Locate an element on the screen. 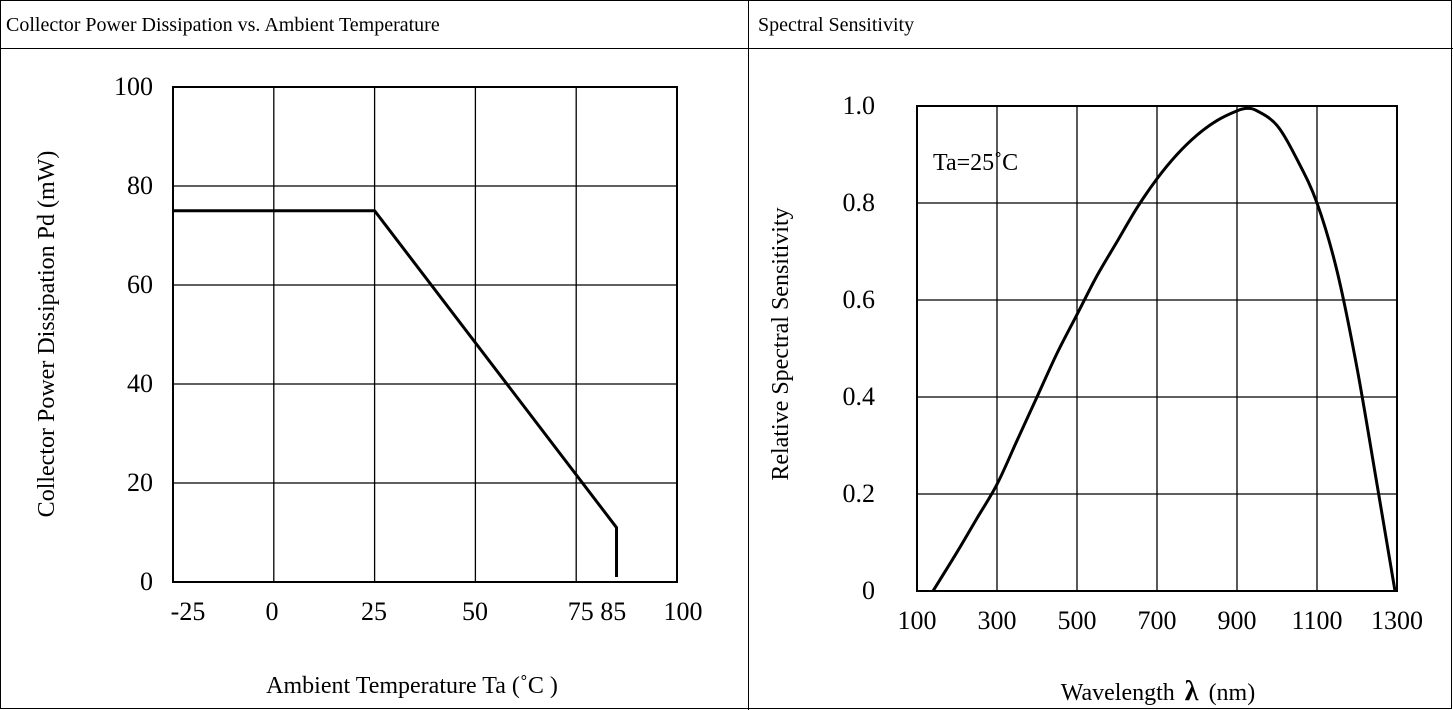  y-axis-label: Relative Spectral Sensitivity is located at coordinates (781, 343).